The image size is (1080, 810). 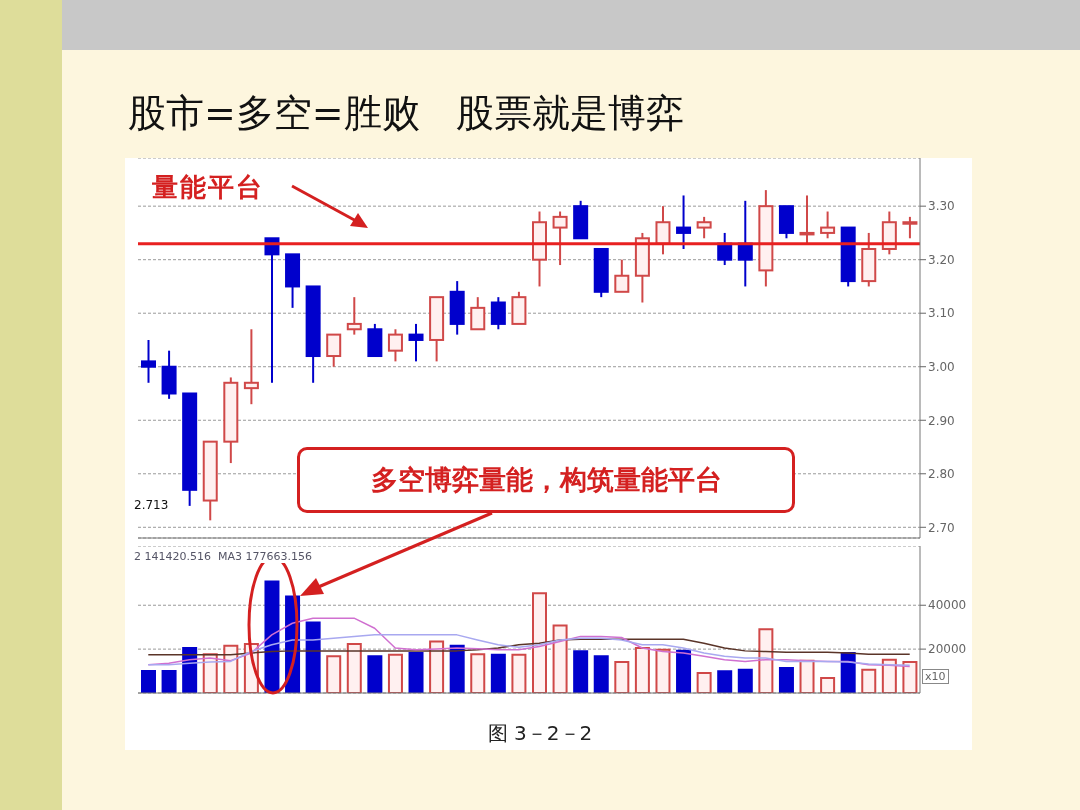 I want to click on y-tick-label: 2.70, so click(x=941, y=527).